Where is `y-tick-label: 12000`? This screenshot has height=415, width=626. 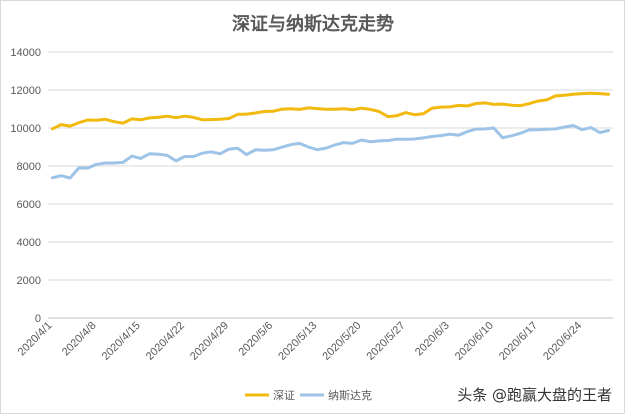 y-tick-label: 12000 is located at coordinates (25, 91).